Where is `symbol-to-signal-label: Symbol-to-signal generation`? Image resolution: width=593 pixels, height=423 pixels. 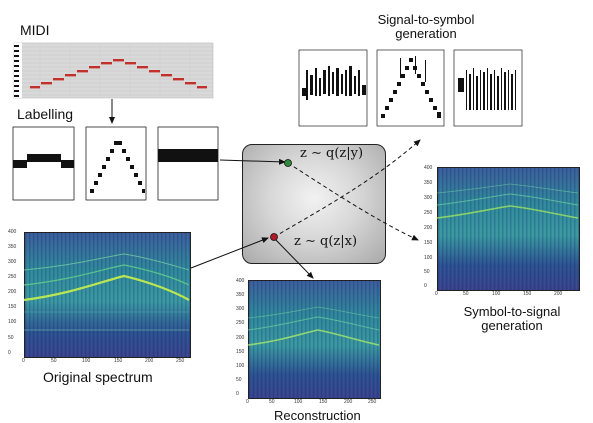 symbol-to-signal-label: Symbol-to-signal generation is located at coordinates (512, 319).